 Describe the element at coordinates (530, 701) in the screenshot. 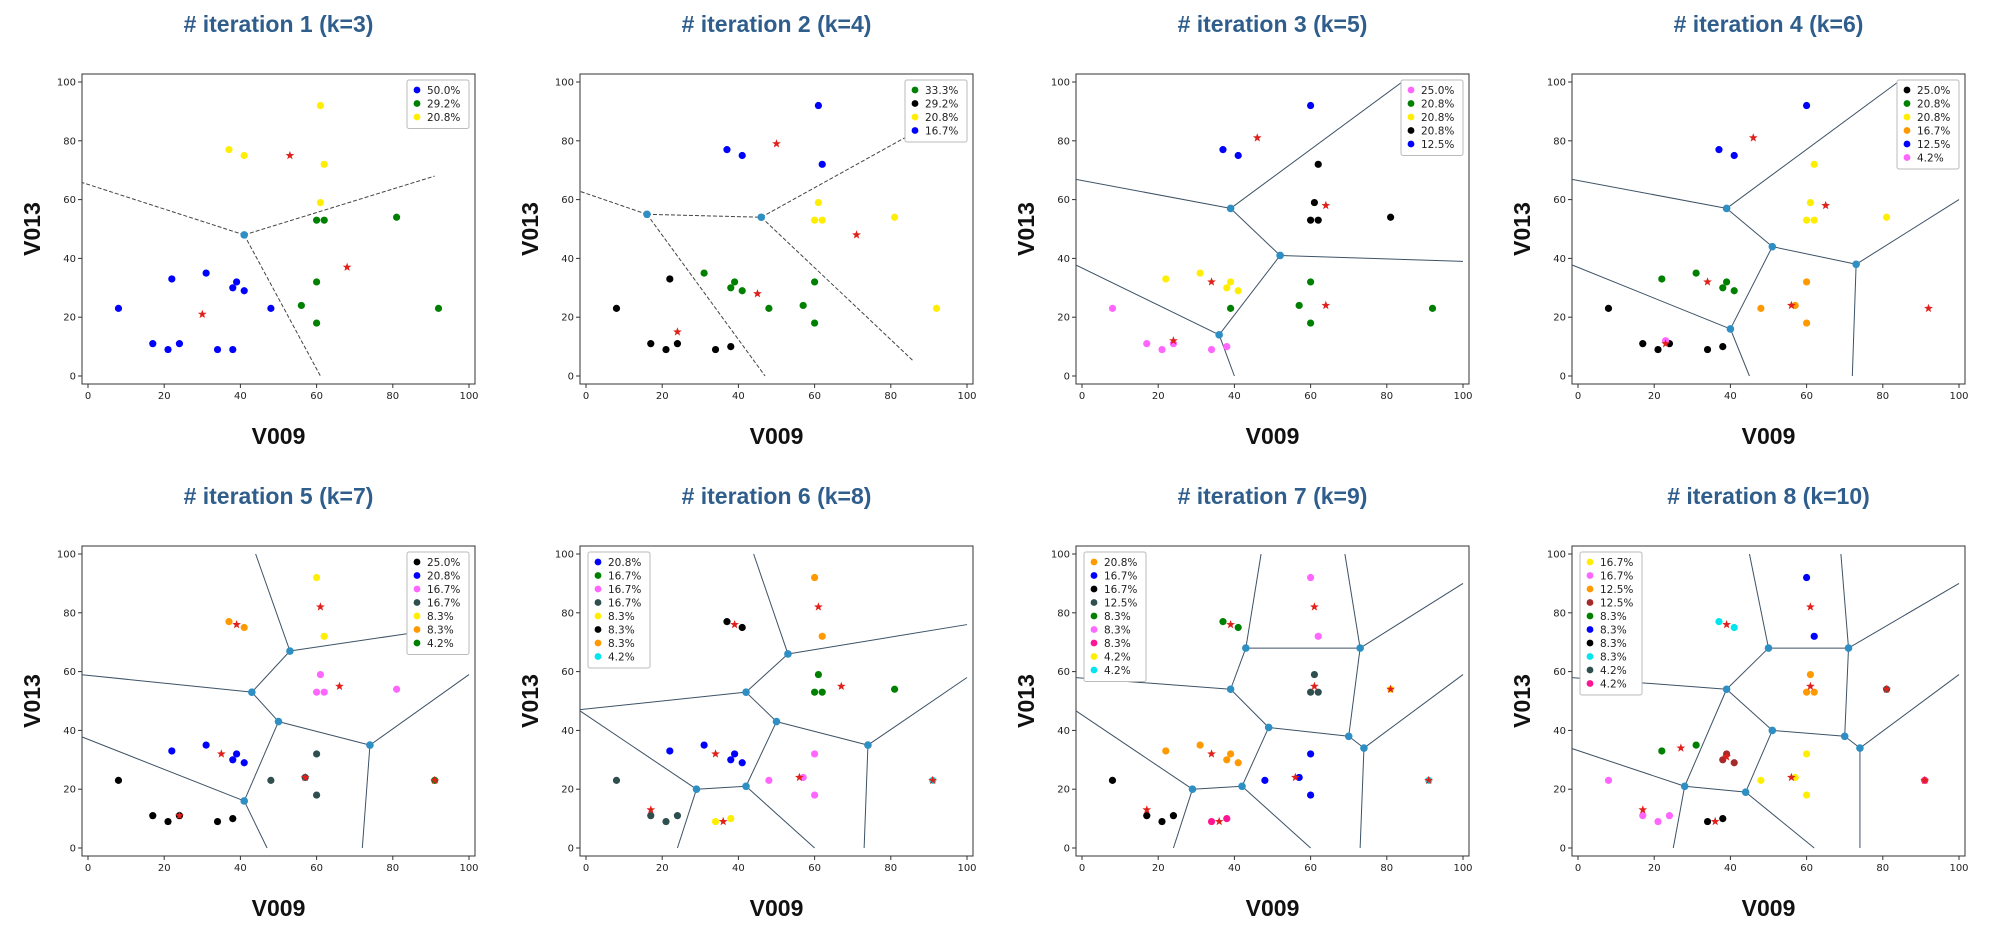

I see `y-axis-label: V013` at that location.